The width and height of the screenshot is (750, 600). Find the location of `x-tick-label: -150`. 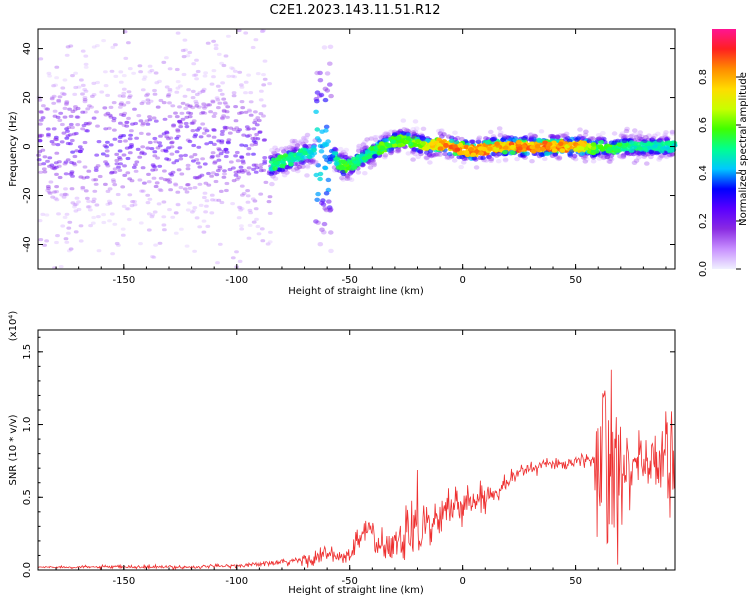

x-tick-label: -150 is located at coordinates (123, 581).